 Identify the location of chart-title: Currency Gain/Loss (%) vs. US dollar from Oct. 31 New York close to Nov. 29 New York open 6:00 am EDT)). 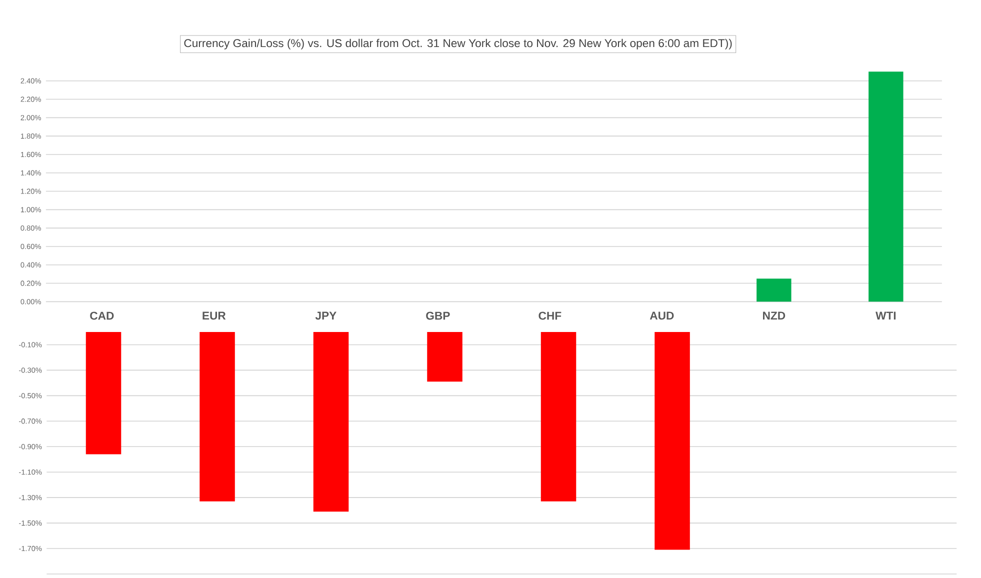
(458, 44).